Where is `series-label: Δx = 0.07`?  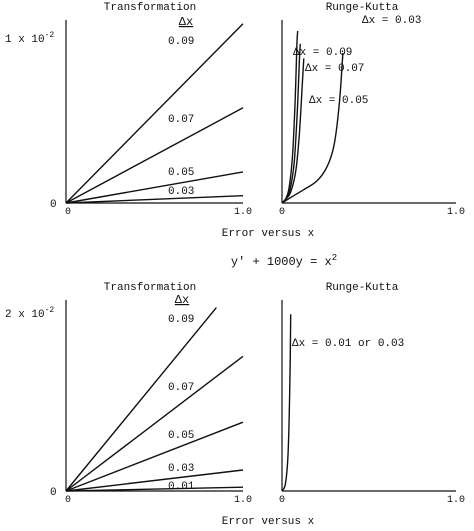
series-label: Δx = 0.07 is located at coordinates (334, 69).